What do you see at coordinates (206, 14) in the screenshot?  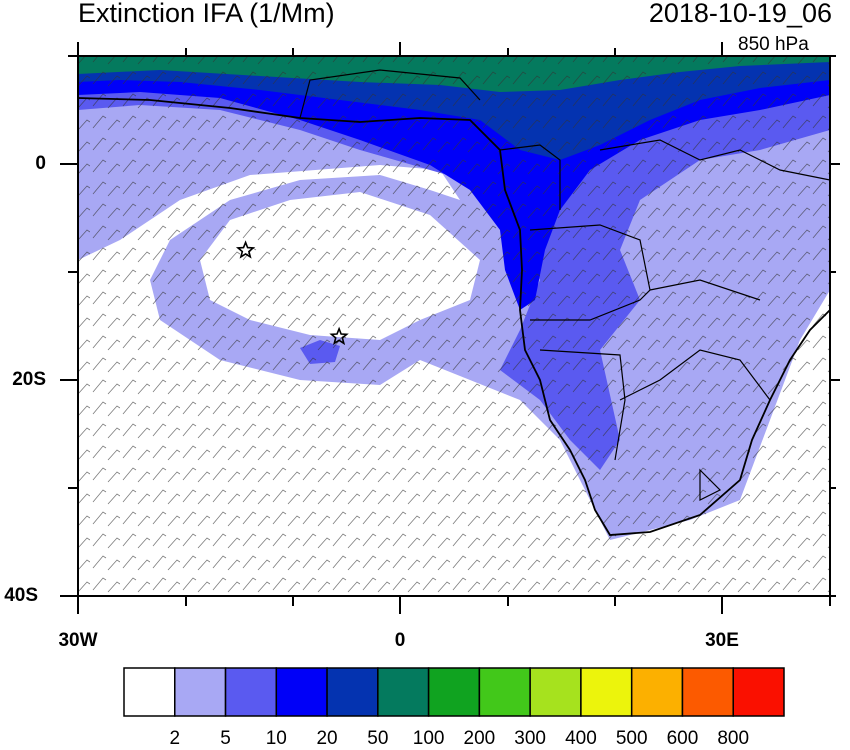 I see `map-title: Extinction IFA (1/Mm)` at bounding box center [206, 14].